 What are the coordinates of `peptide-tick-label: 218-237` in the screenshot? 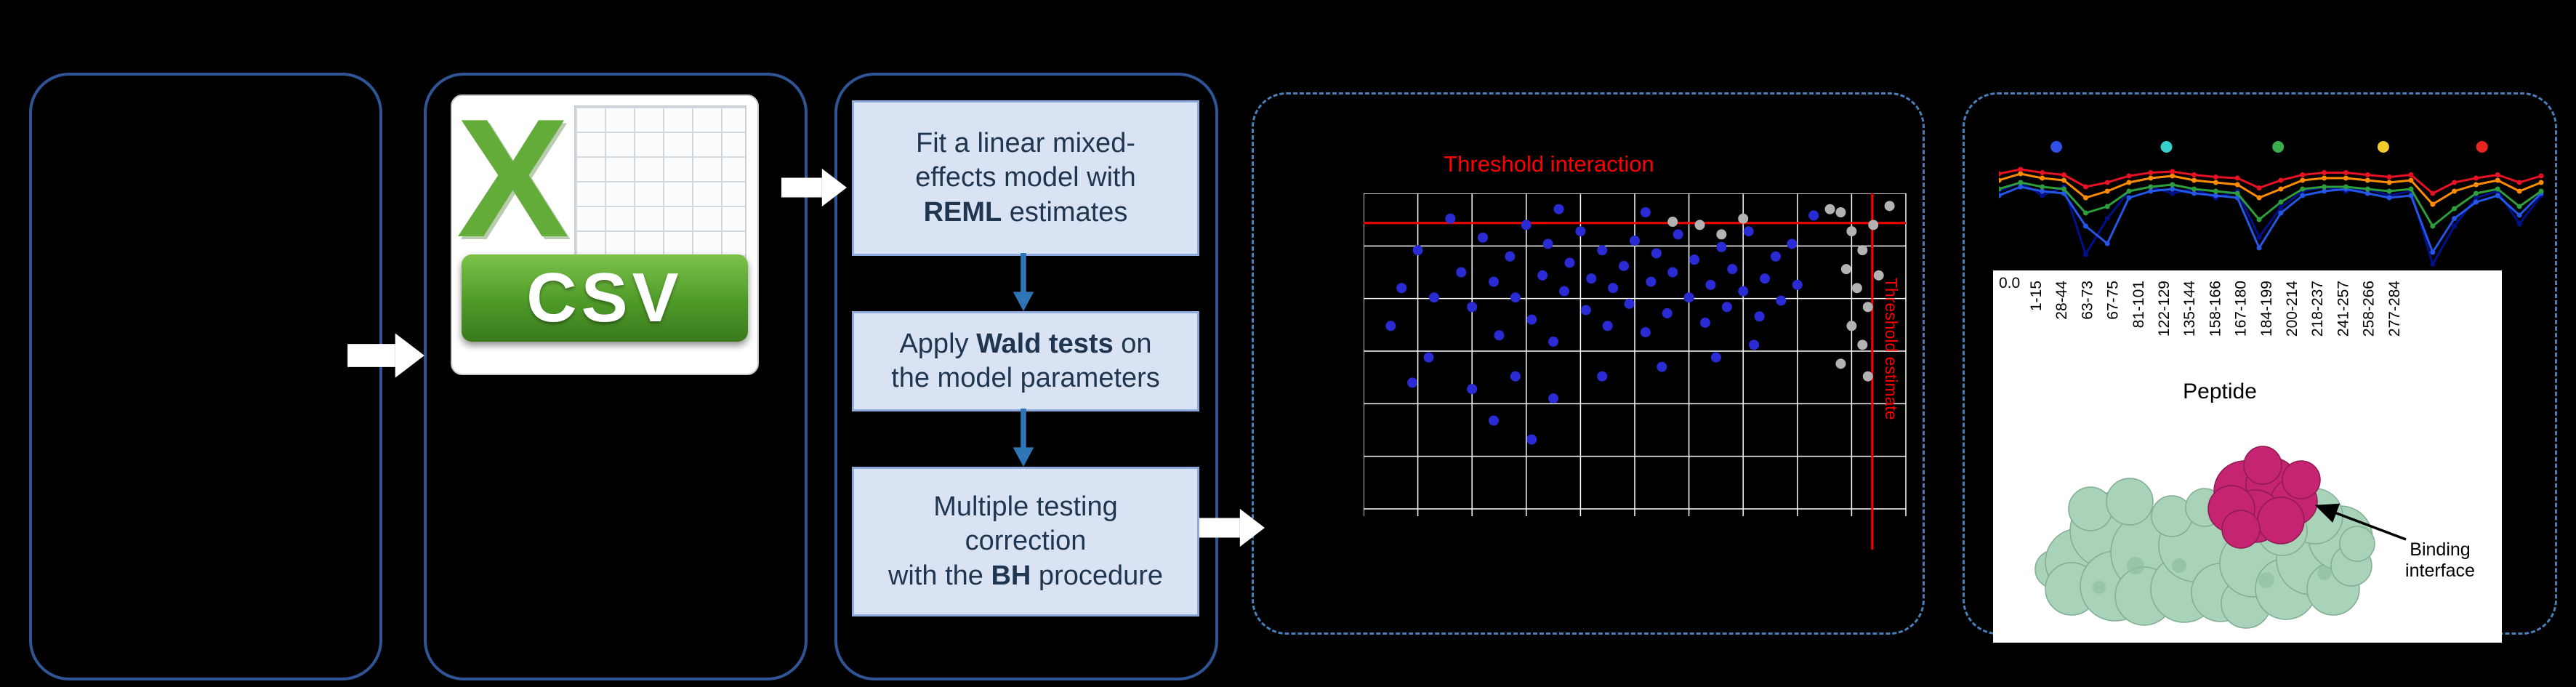 It's located at (2317, 309).